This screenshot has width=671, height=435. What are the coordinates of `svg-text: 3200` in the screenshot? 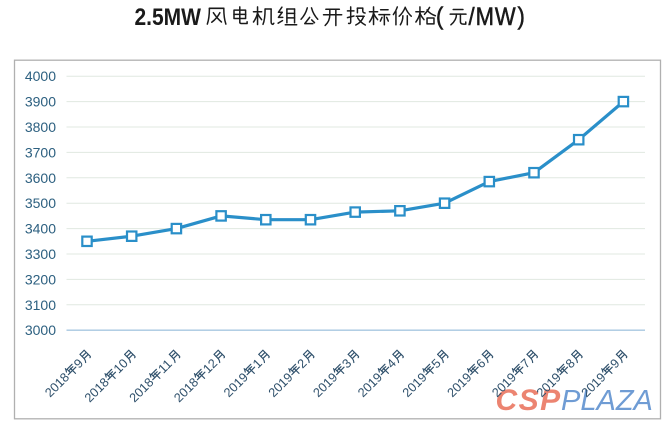 It's located at (40, 279).